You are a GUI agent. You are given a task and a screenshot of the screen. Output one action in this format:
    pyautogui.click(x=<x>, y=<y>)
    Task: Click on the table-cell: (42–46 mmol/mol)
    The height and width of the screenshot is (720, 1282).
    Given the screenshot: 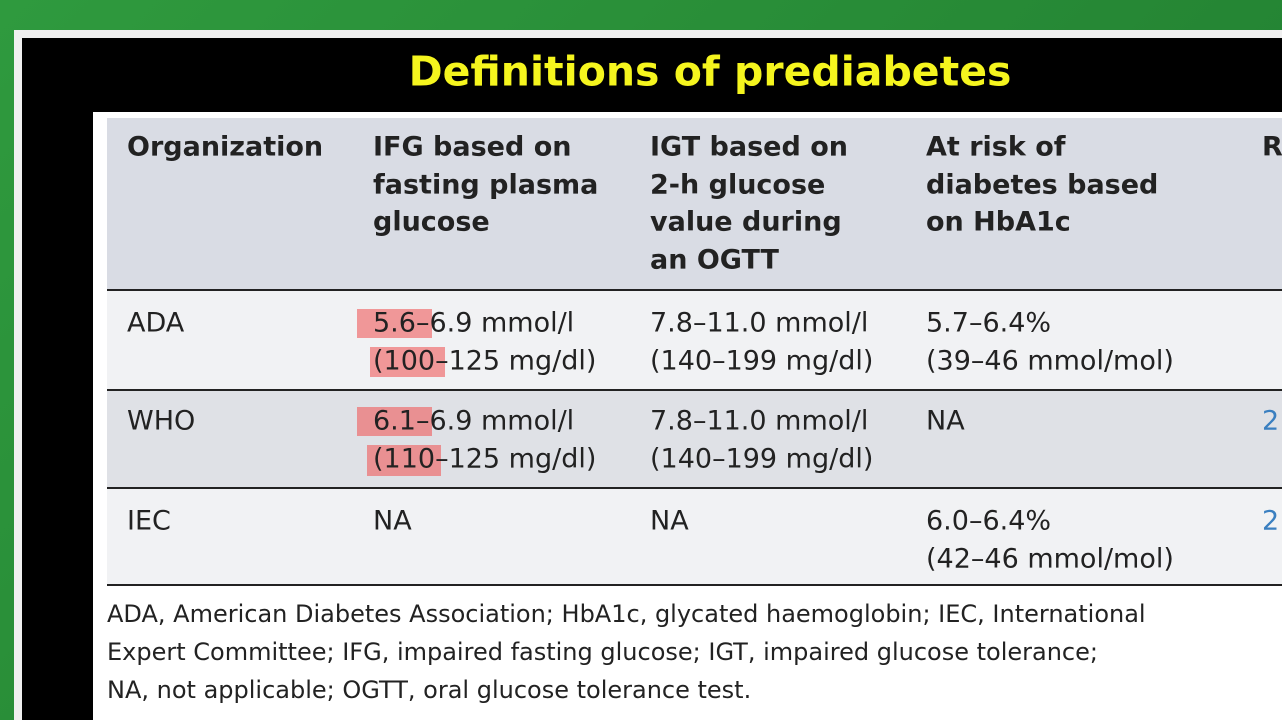 What is the action you would take?
    pyautogui.click(x=1050, y=558)
    